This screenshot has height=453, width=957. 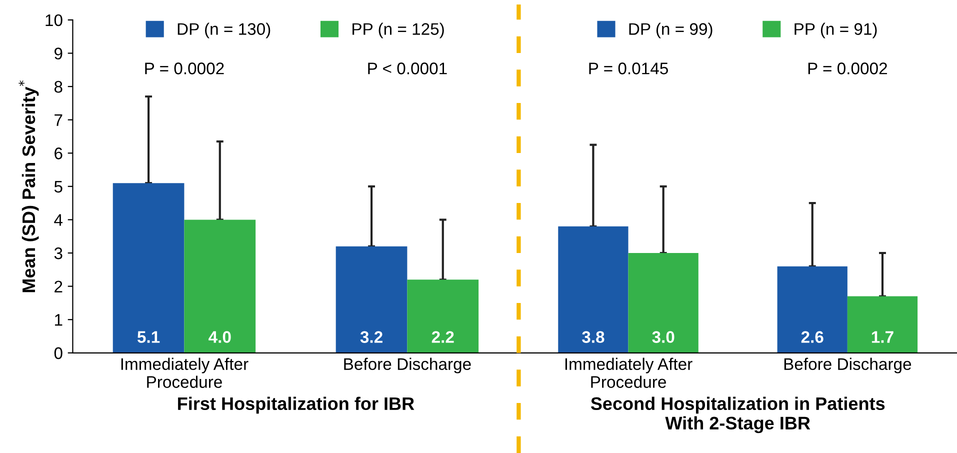 What do you see at coordinates (58, 353) in the screenshot?
I see `y-tick-label: 0` at bounding box center [58, 353].